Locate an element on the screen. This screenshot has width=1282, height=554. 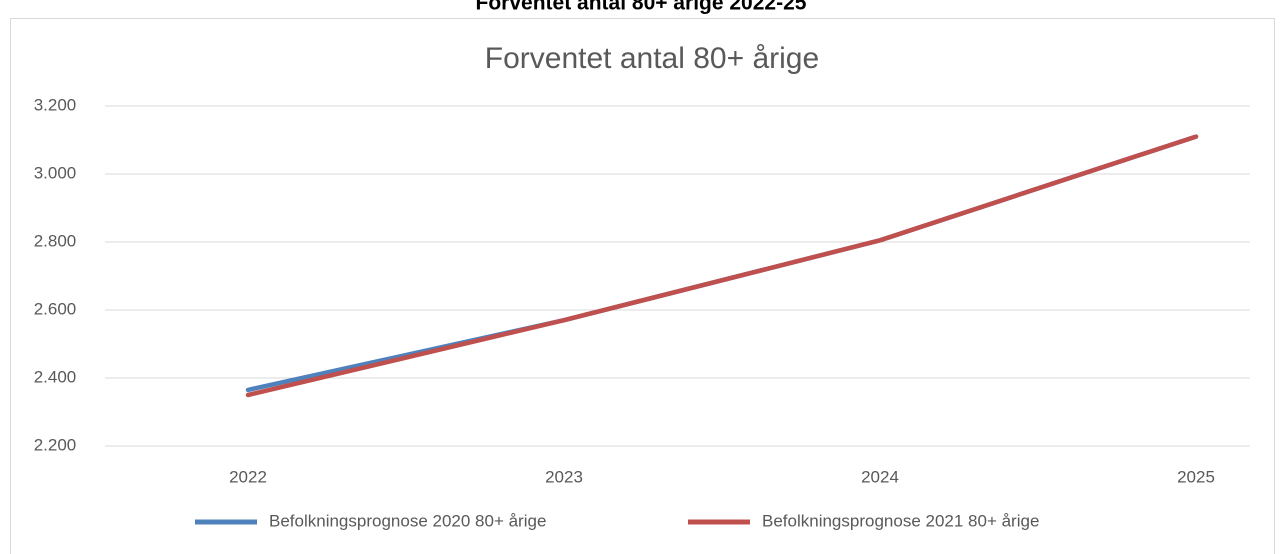
legend-label: Befolkningsprognose 2021 80+ årige is located at coordinates (900, 520).